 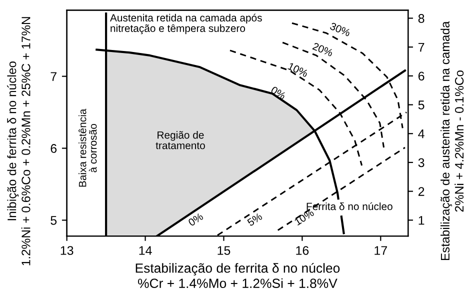 What do you see at coordinates (53, 220) in the screenshot?
I see `y-tick-label: 5` at bounding box center [53, 220].